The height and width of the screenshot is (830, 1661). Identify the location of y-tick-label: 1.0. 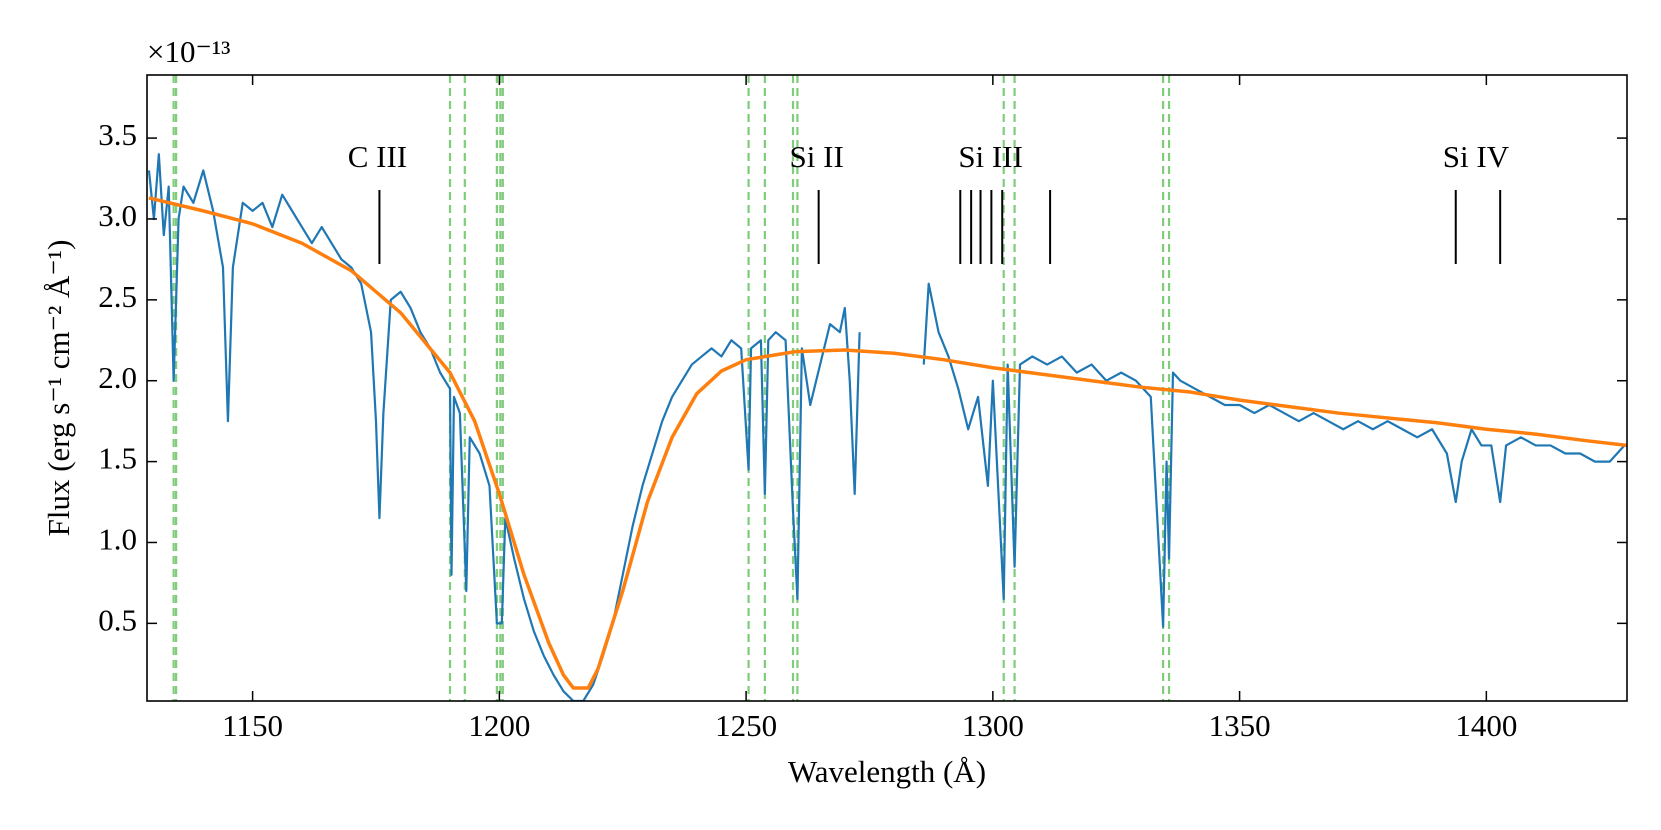
(117, 539).